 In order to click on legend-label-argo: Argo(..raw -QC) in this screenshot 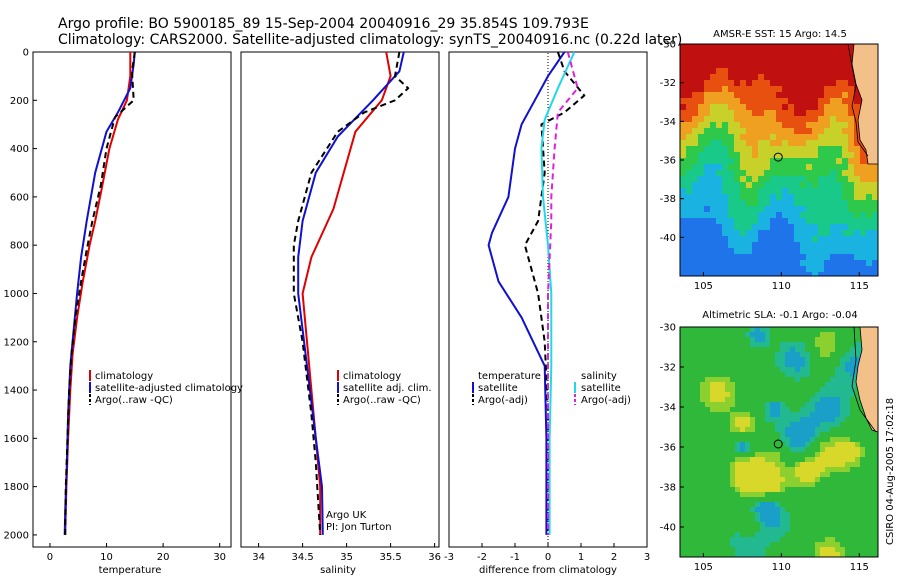, I will do `click(134, 400)`.